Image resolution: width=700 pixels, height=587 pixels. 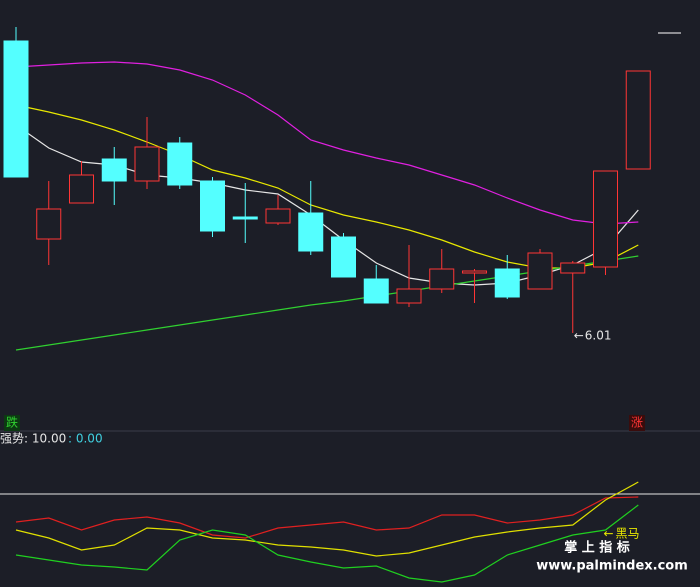 What do you see at coordinates (598, 336) in the screenshot?
I see `low-marker: 6.01` at bounding box center [598, 336].